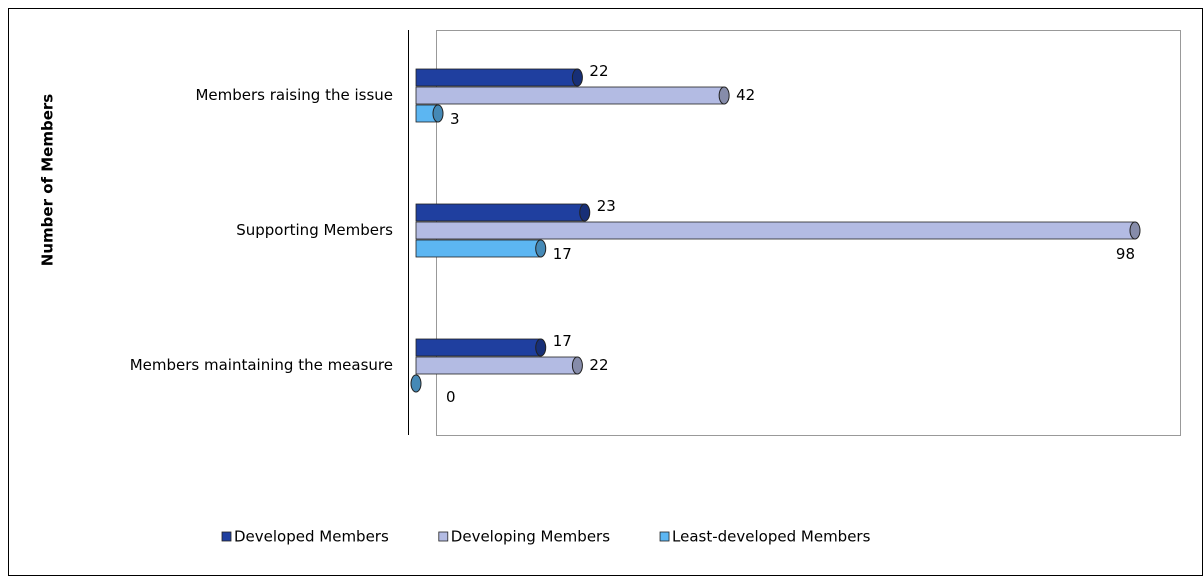 This screenshot has height=576, width=1203. I want to click on y-tick-label: Members maintaining the measure, so click(261, 365).